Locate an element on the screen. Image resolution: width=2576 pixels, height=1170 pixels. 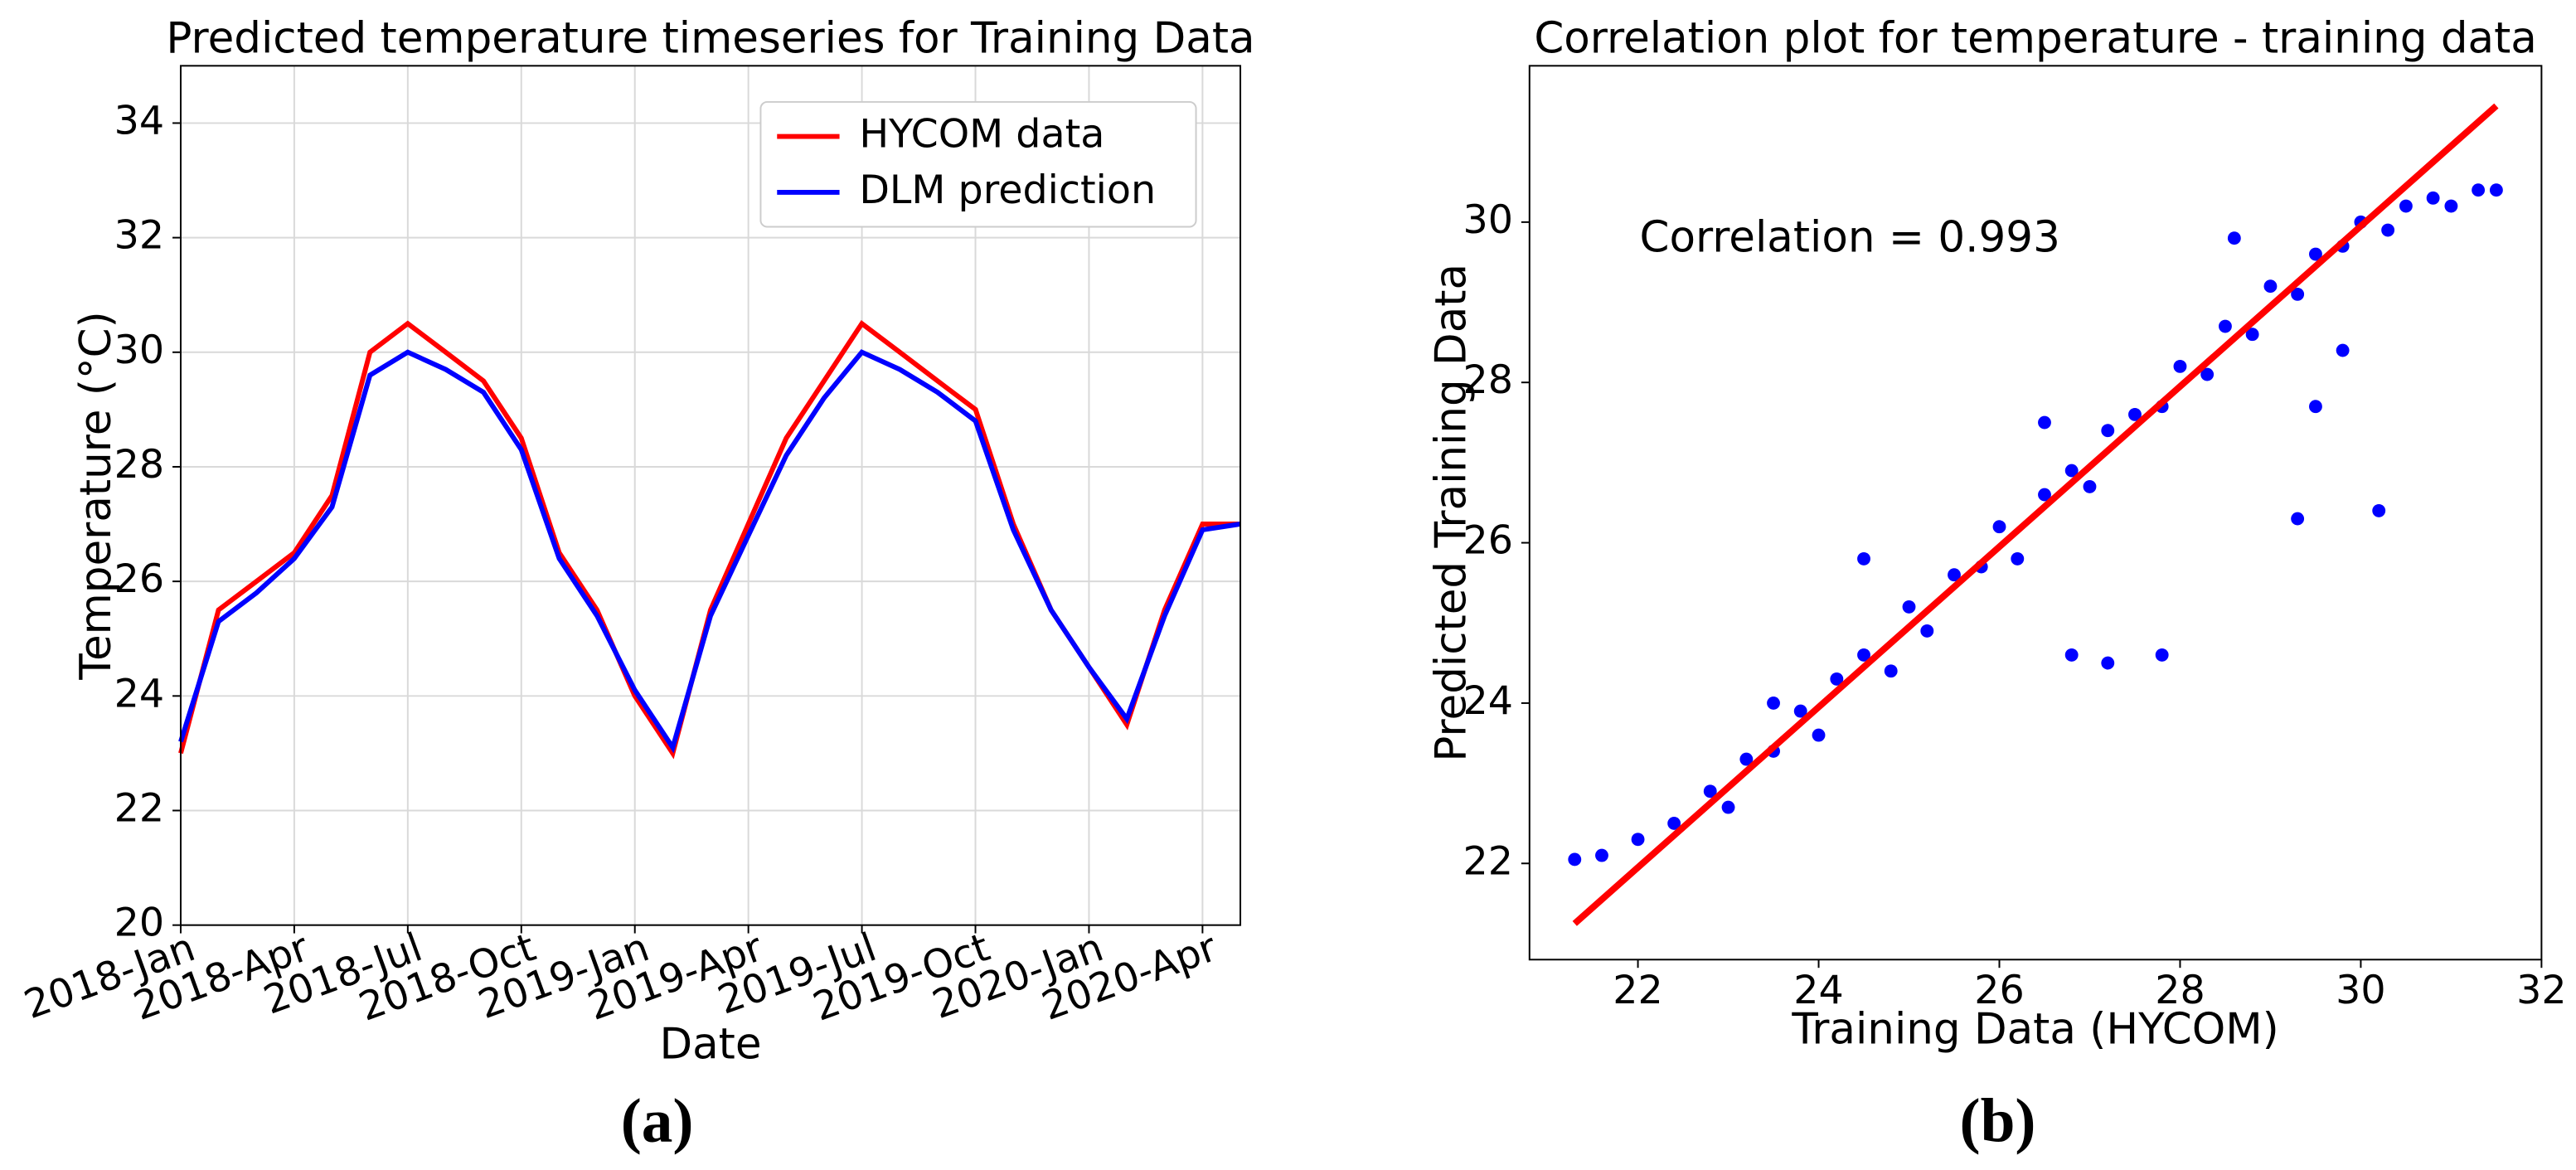
x-axis-label: Date is located at coordinates (710, 1044).